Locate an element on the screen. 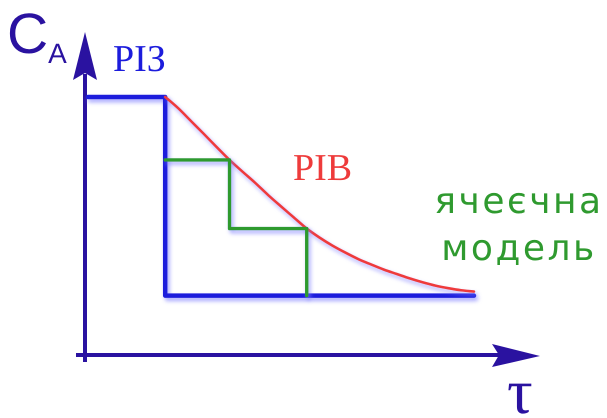  series-label: РІВ is located at coordinates (322, 168).